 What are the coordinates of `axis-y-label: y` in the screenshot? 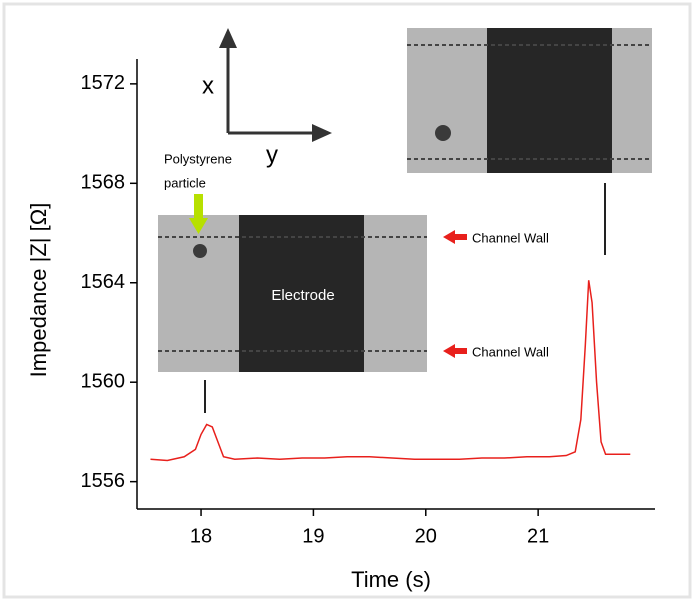 It's located at (272, 154).